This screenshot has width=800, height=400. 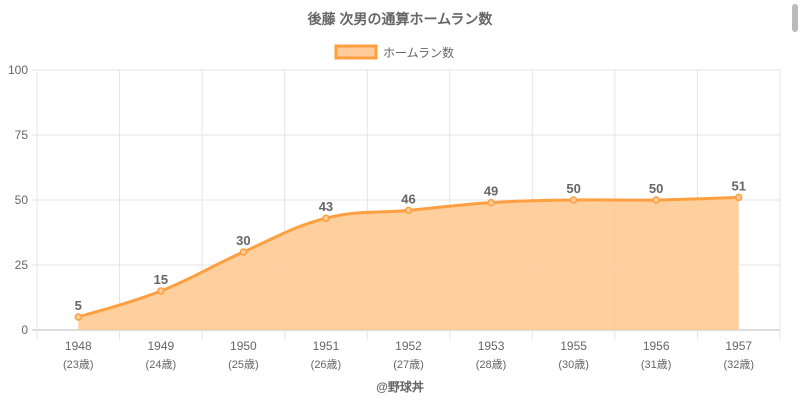 What do you see at coordinates (656, 364) in the screenshot?
I see `x-tick-sublabel: (31歳)` at bounding box center [656, 364].